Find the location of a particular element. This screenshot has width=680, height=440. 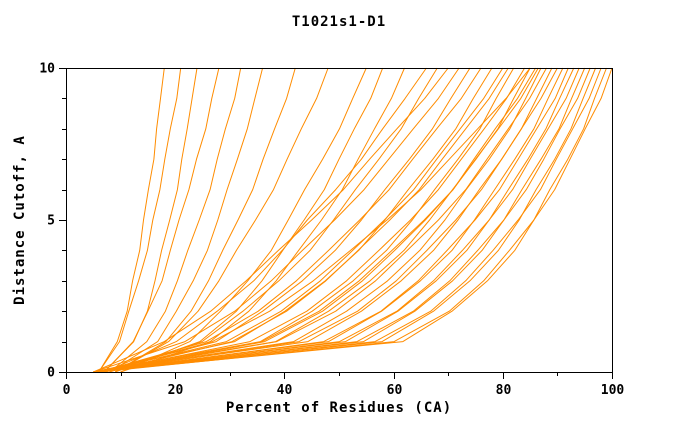

x-tick-label: 0 is located at coordinates (67, 390).